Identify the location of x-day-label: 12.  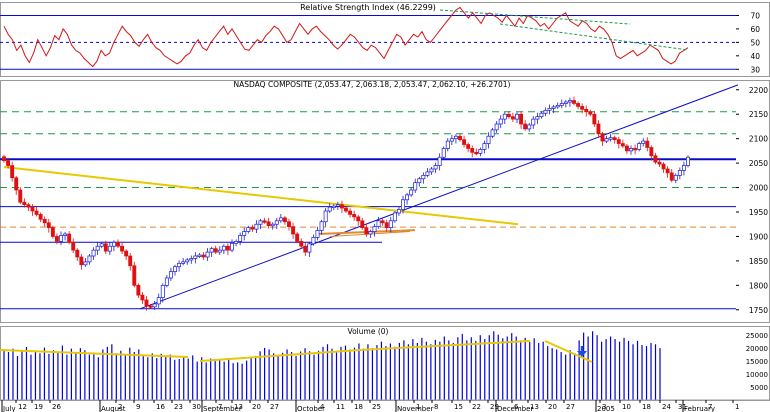
(22, 407).